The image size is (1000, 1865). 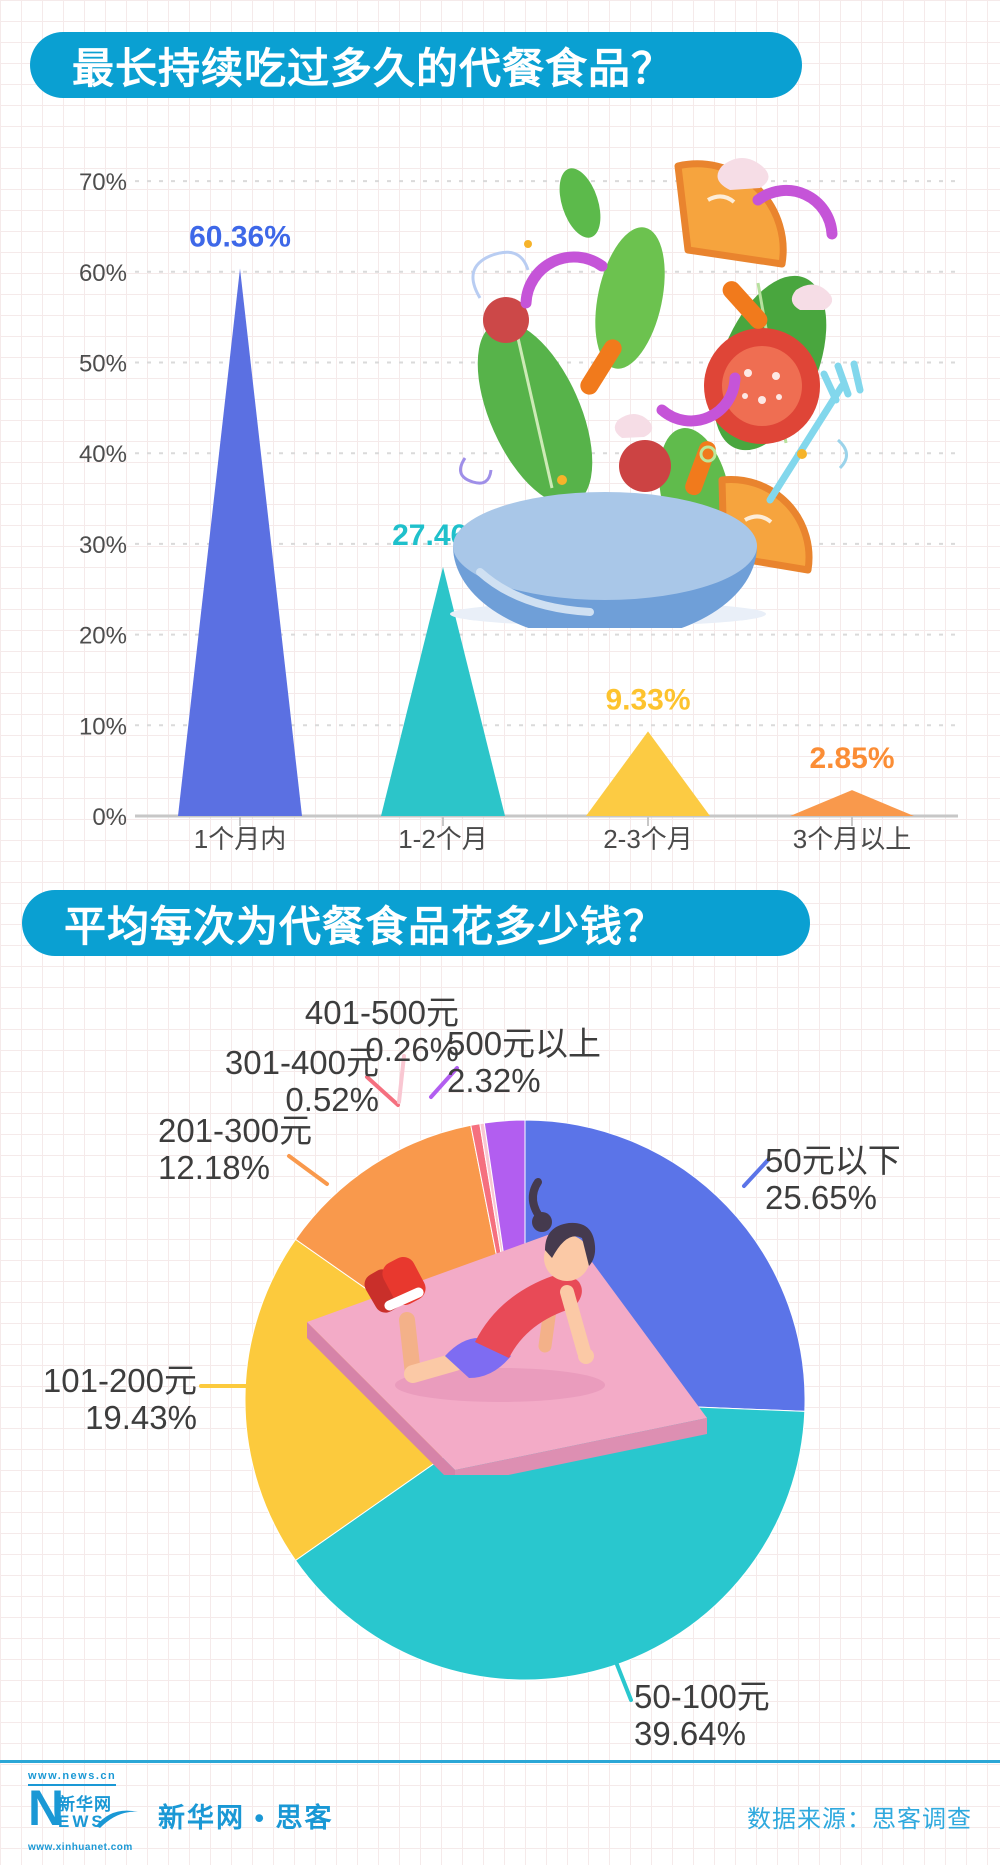 I want to click on section1-title-pill: 最长持续吃过多久的代餐食品？, so click(x=416, y=65).